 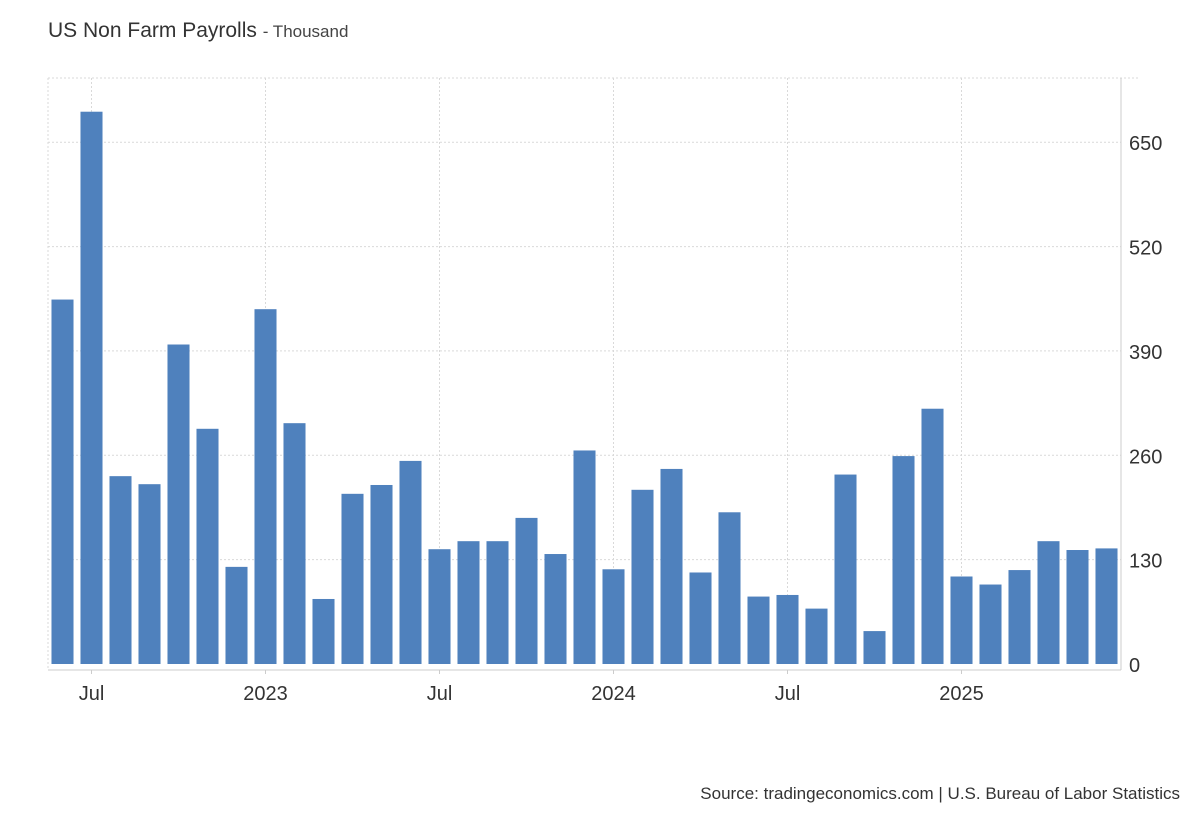 What do you see at coordinates (1145, 562) in the screenshot?
I see `y-tick-label: 130` at bounding box center [1145, 562].